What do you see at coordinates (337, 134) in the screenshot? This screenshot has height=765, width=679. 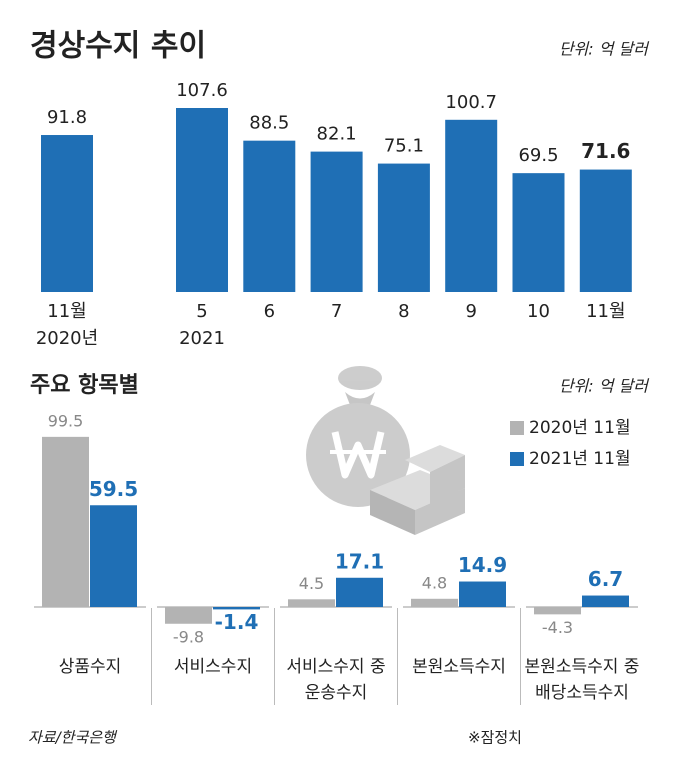 I see `value-label: 82.1` at bounding box center [337, 134].